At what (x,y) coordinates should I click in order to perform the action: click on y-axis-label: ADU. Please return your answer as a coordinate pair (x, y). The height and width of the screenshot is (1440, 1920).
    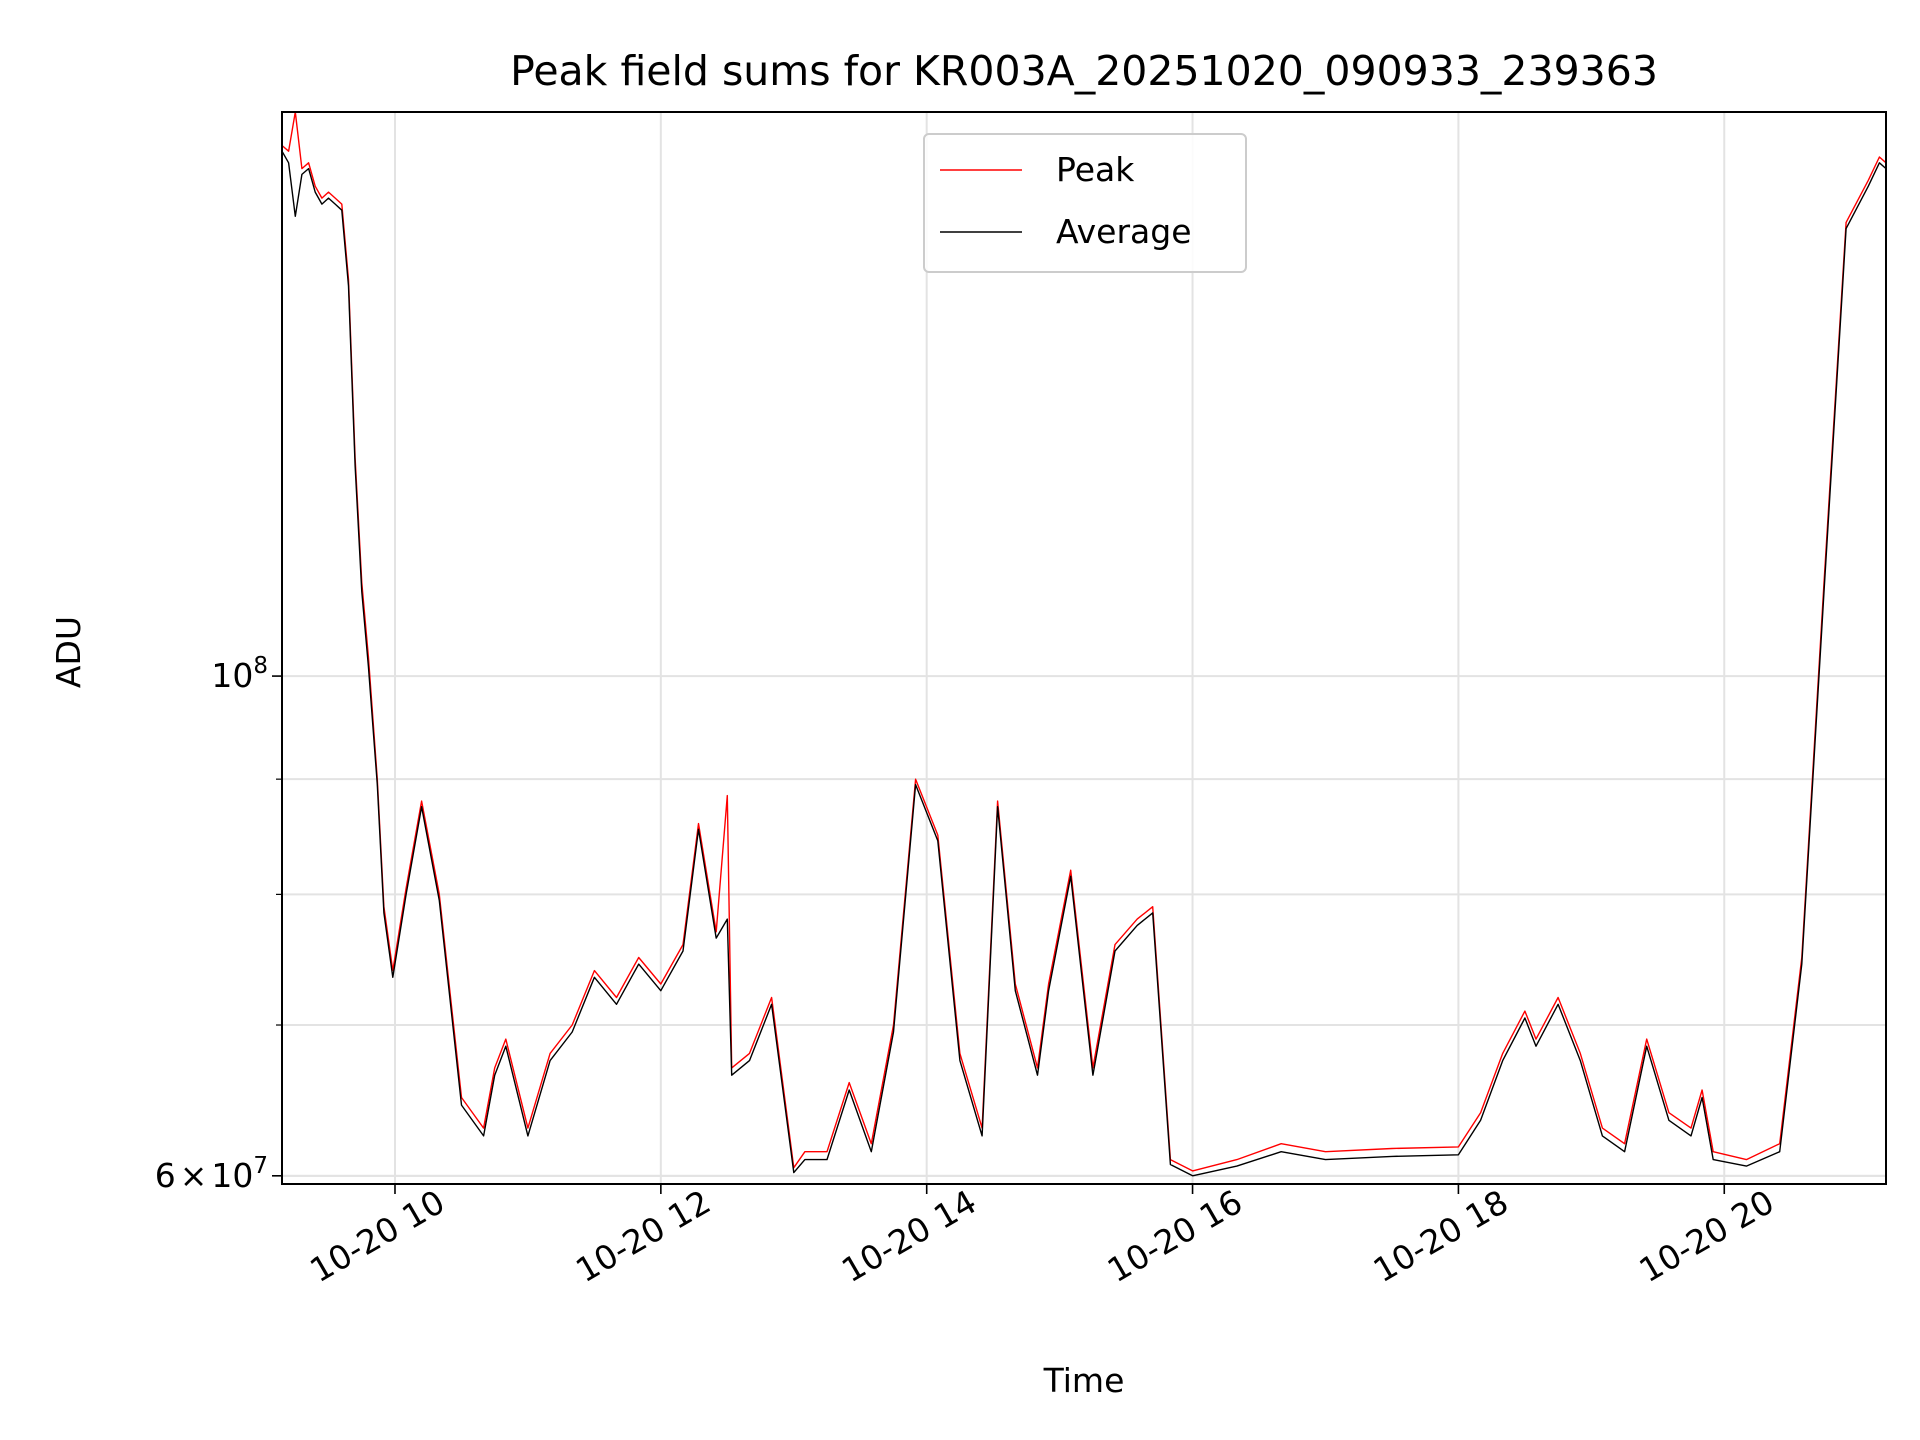
    Looking at the image, I should click on (68, 652).